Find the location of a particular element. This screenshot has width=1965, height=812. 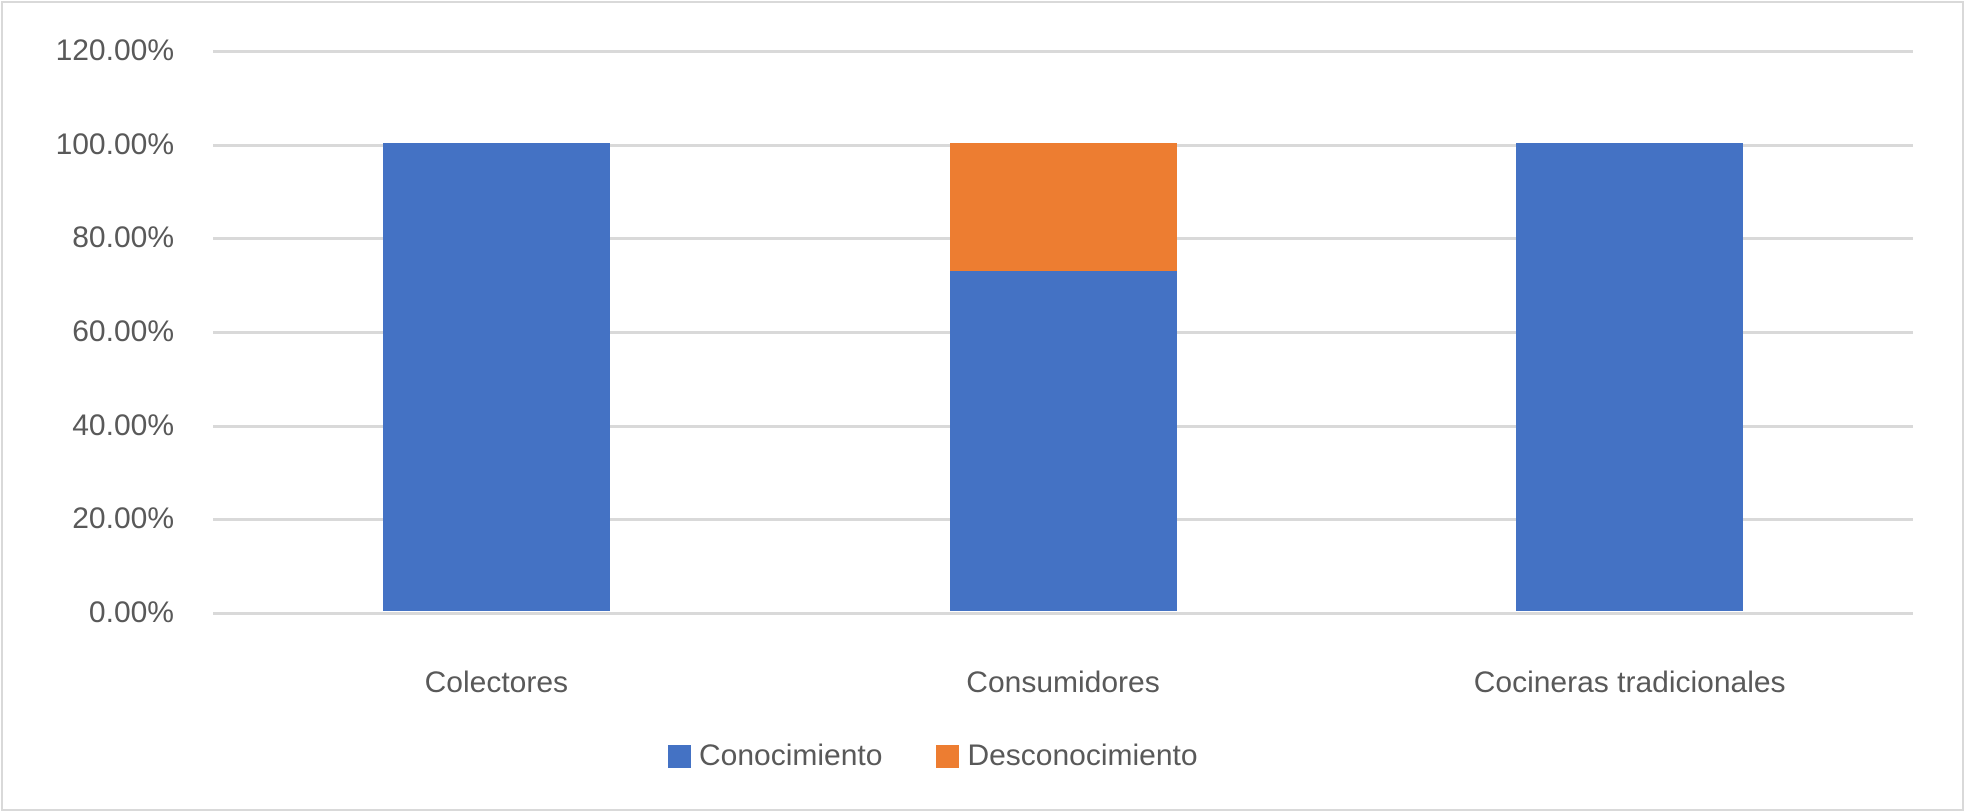

y-tick-label: 40.00% is located at coordinates (123, 425).